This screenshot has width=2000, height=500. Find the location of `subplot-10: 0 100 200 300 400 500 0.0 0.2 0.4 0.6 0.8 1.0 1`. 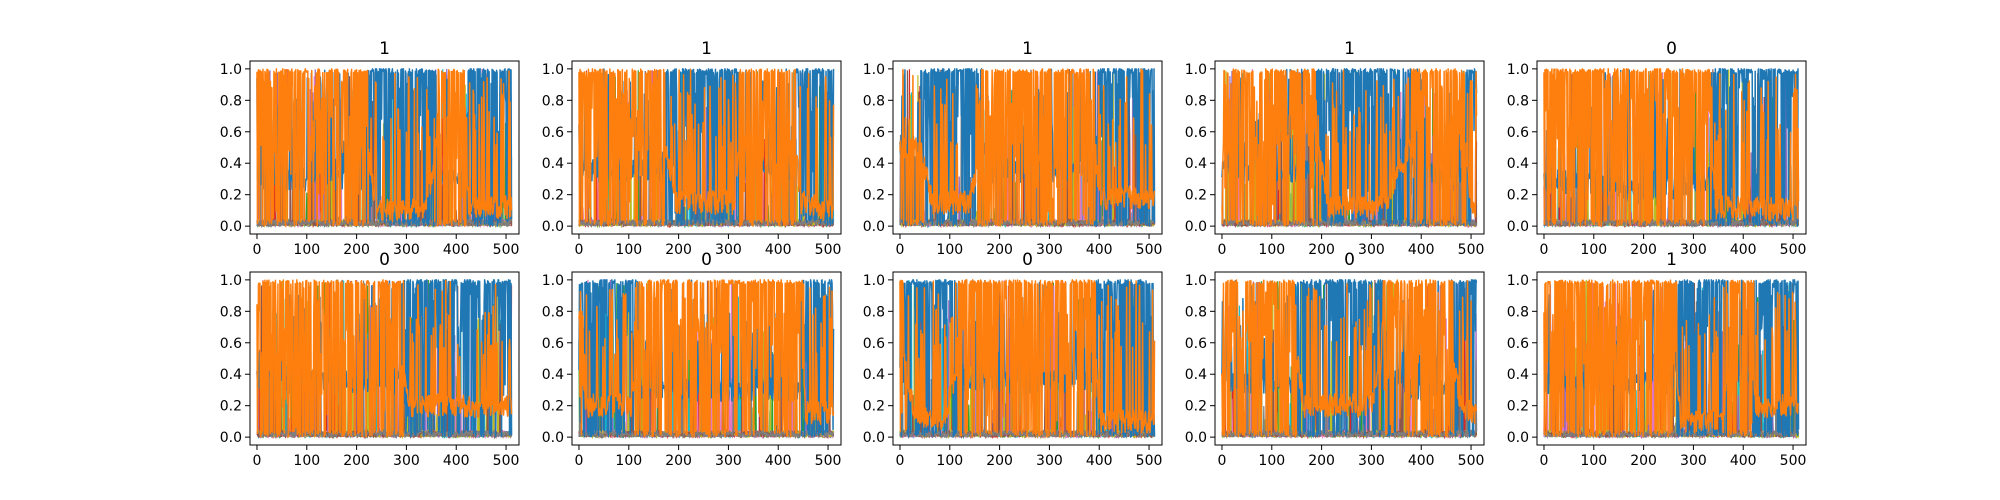

subplot-10: 0 100 200 300 400 500 0.0 0.2 0.4 0.6 0.8 1.0 1 is located at coordinates (1657, 359).